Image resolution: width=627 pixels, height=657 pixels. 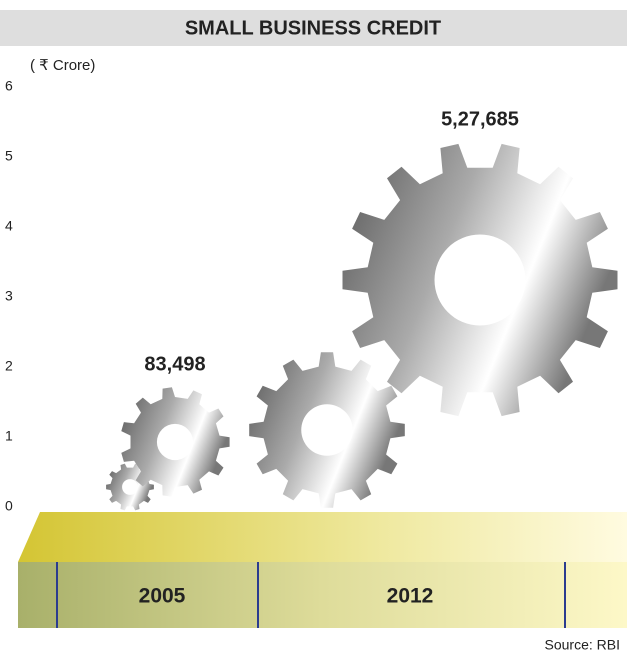 I want to click on title-bar, so click(x=313, y=28).